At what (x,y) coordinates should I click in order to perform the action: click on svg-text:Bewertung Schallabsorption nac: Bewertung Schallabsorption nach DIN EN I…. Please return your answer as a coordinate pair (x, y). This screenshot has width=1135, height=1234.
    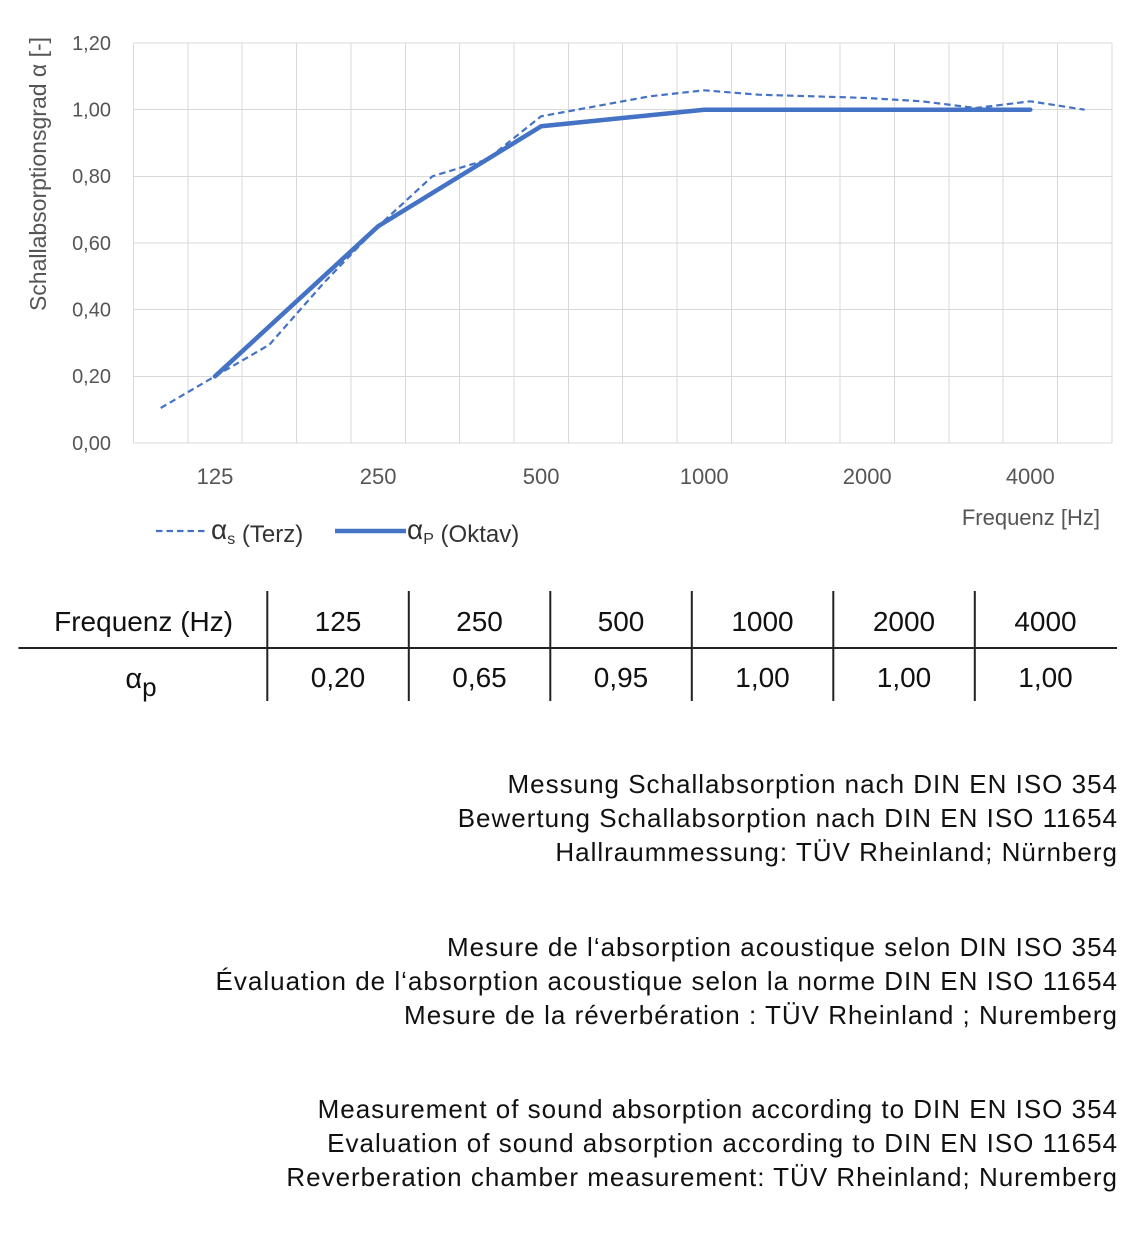
    Looking at the image, I should click on (788, 818).